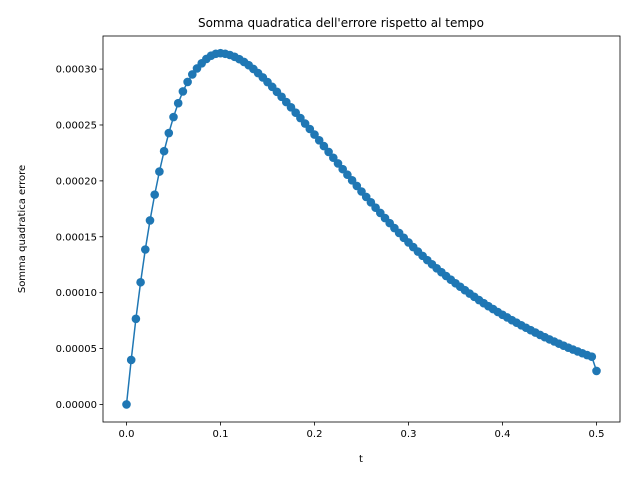  I want to click on x-tick-label: 0.4, so click(503, 434).